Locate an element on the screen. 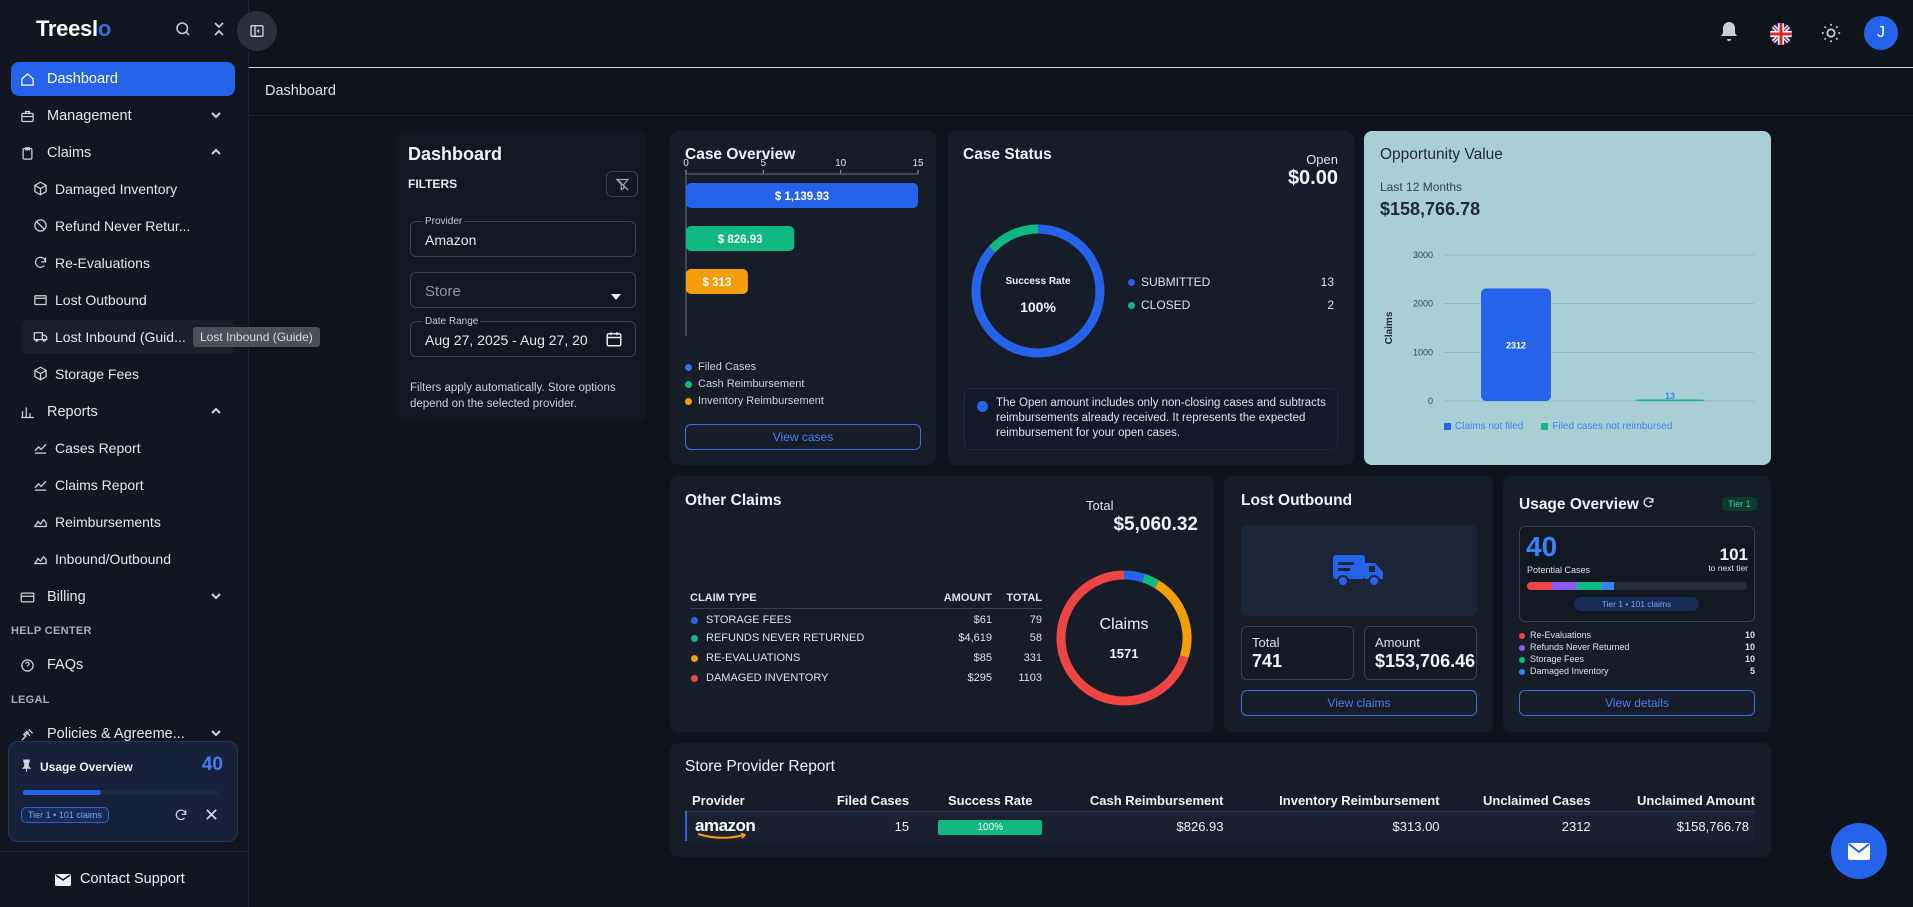 The width and height of the screenshot is (1913, 907). tooltip: Lost Inbound (Guide) is located at coordinates (256, 337).